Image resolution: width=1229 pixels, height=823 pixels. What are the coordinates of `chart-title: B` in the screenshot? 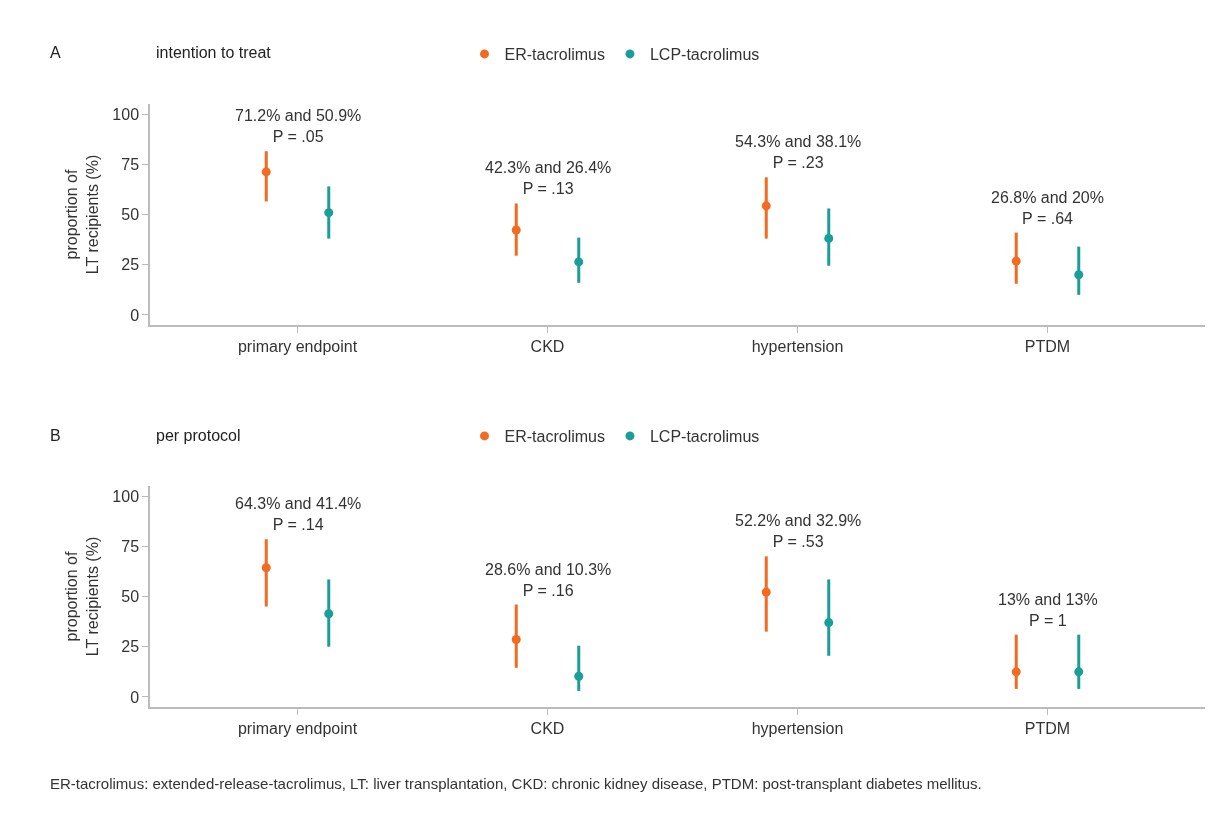 It's located at (55, 435).